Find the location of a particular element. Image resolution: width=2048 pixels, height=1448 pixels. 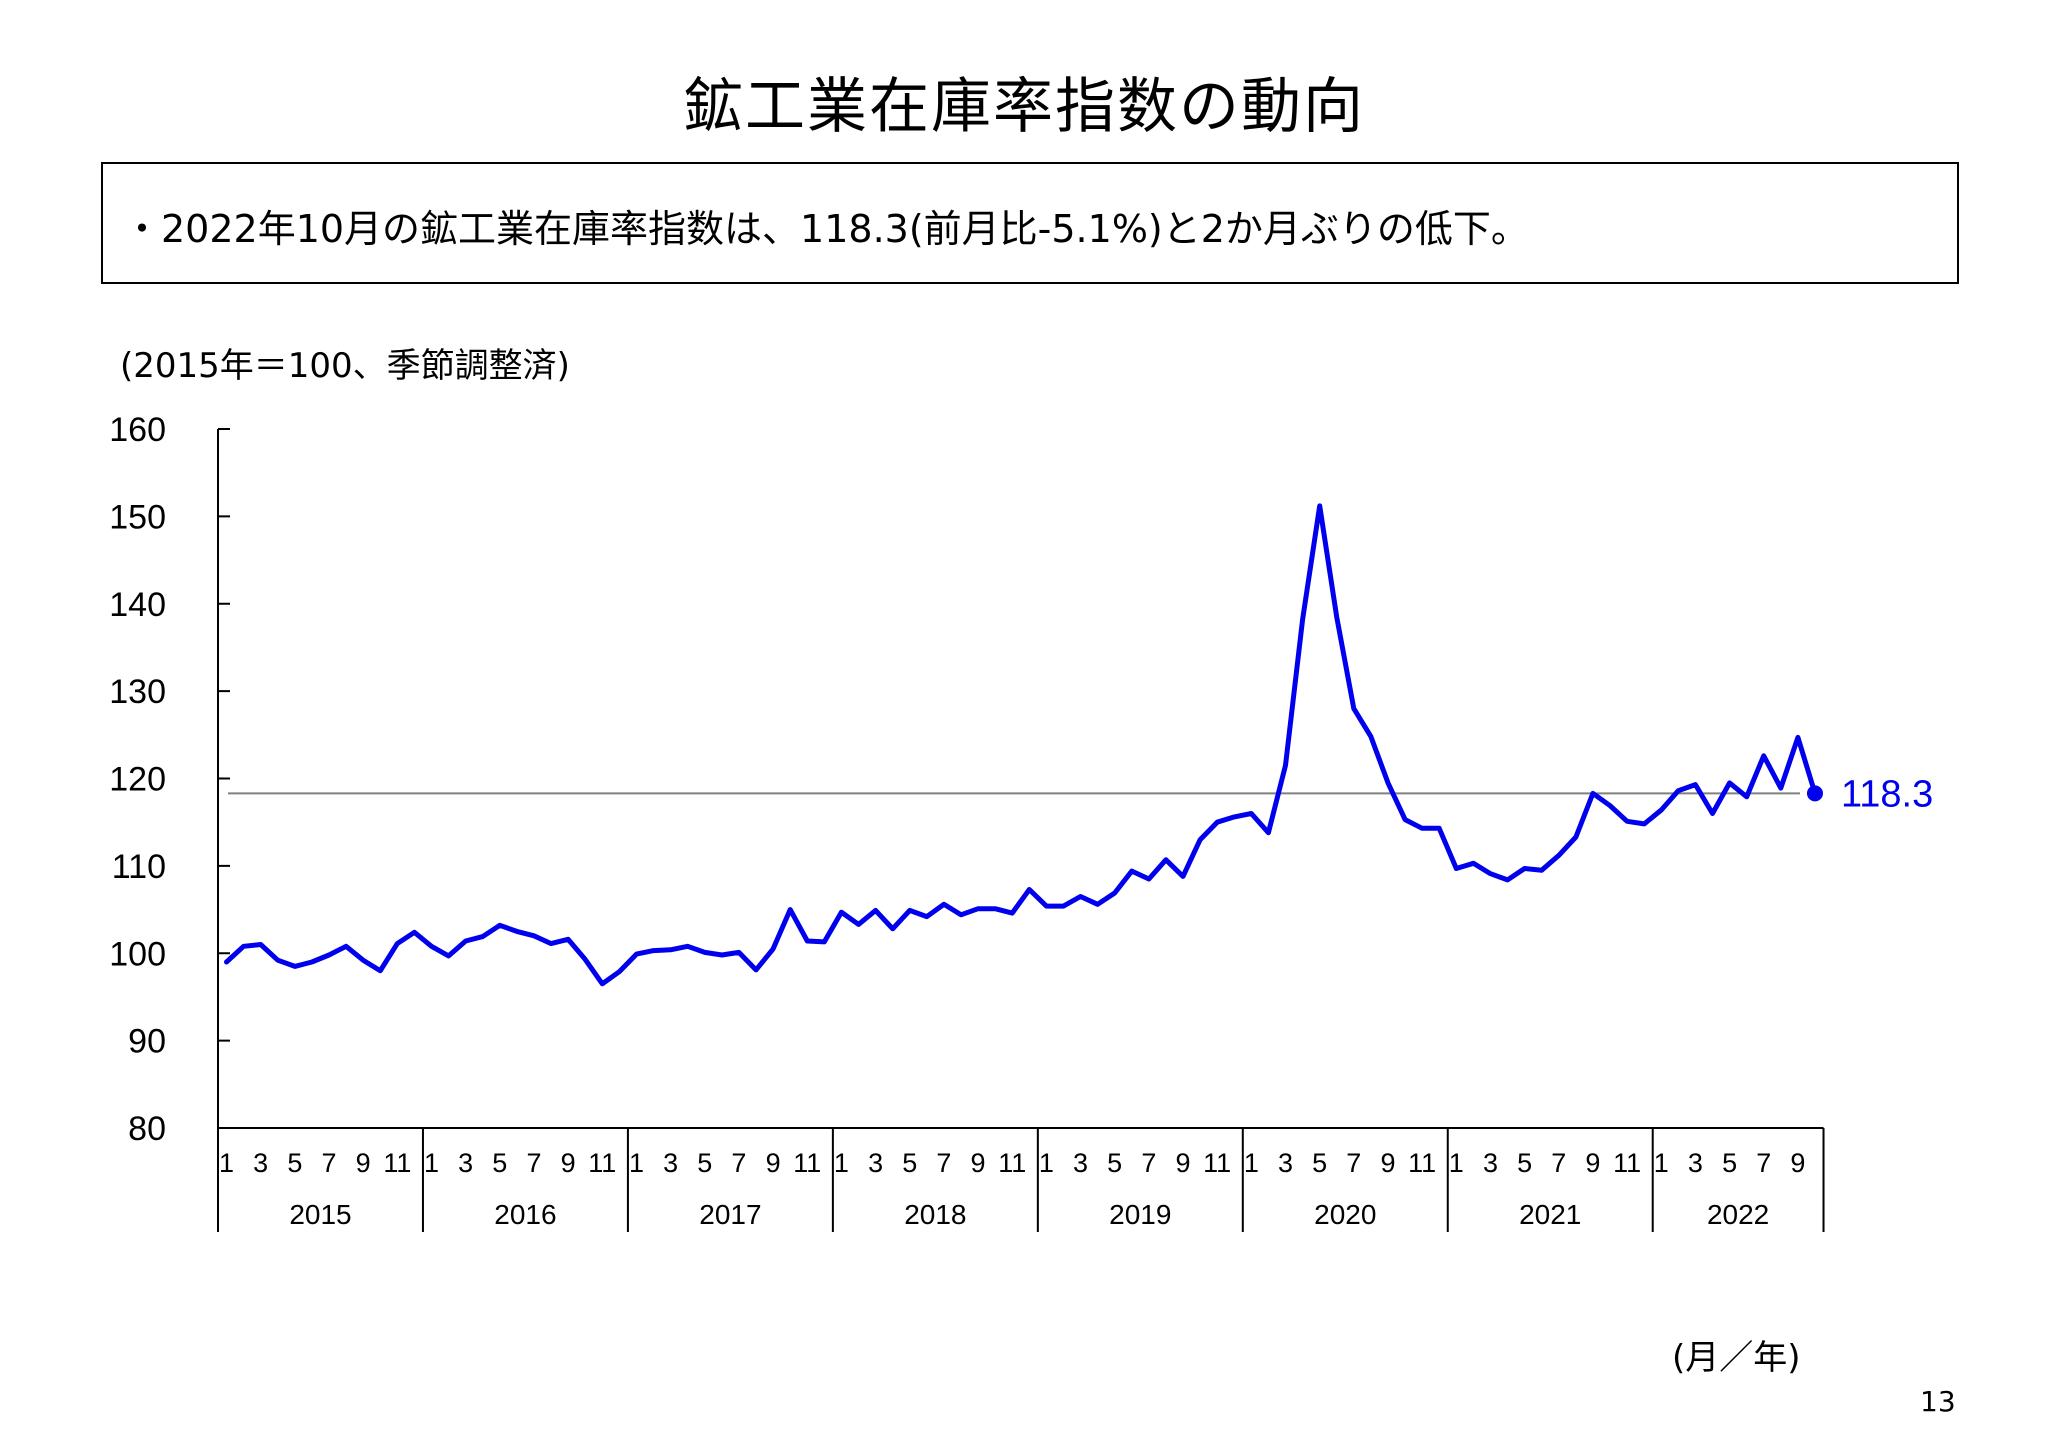

end-value-label: 118.3 is located at coordinates (1887, 794).